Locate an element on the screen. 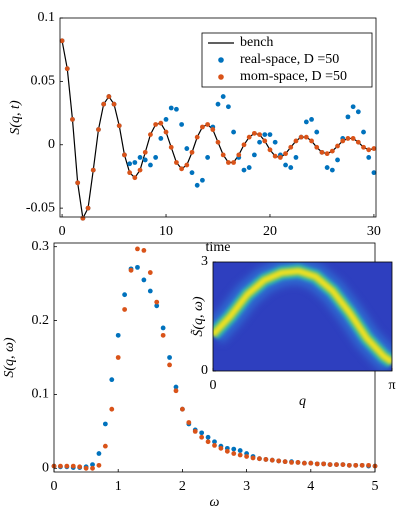  x-tick-label: 1 is located at coordinates (118, 486).